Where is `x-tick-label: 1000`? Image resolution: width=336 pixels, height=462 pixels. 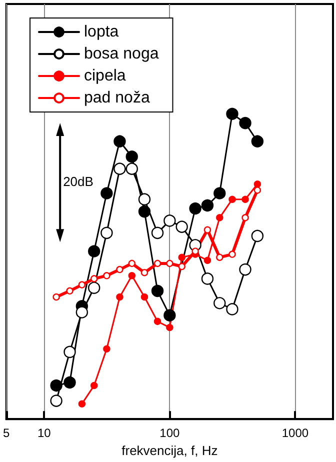 x-tick-label: 1000 is located at coordinates (295, 433).